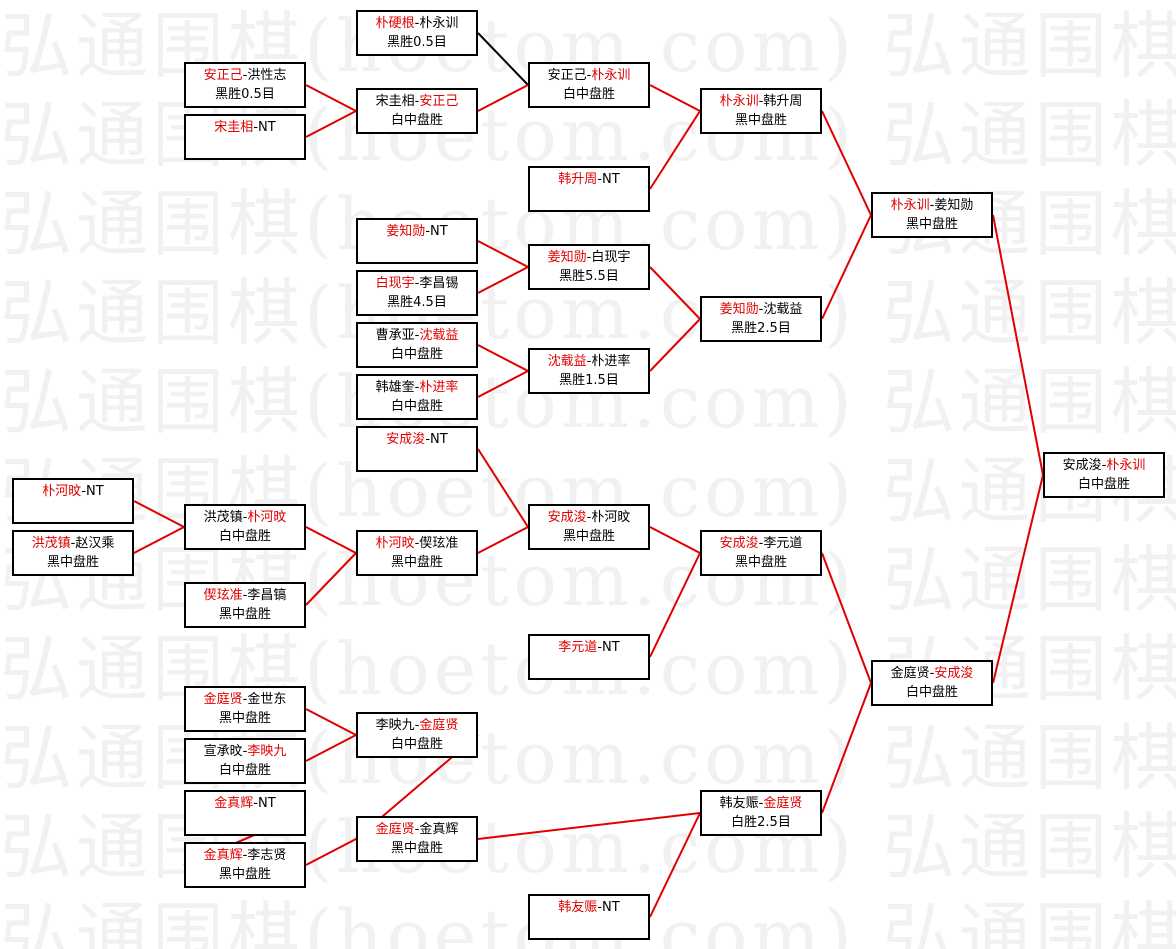  What do you see at coordinates (245, 761) in the screenshot?
I see `match-box: 宣承旼-李映九白中盘胜` at bounding box center [245, 761].